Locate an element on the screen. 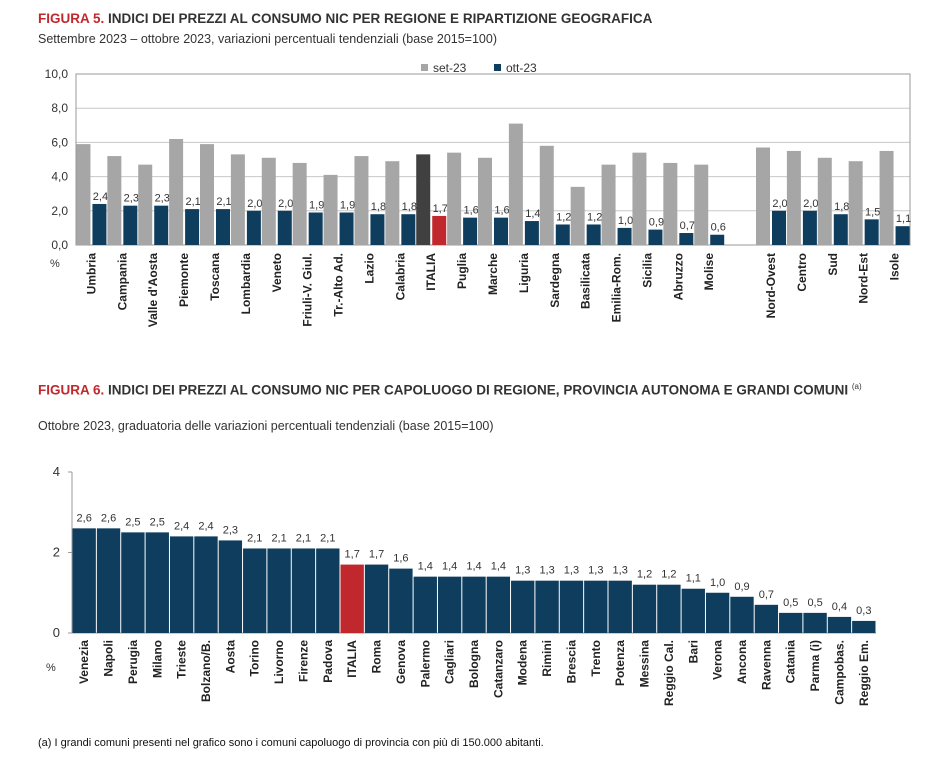 The height and width of the screenshot is (759, 945). bar-bolzano-b is located at coordinates (206, 584).